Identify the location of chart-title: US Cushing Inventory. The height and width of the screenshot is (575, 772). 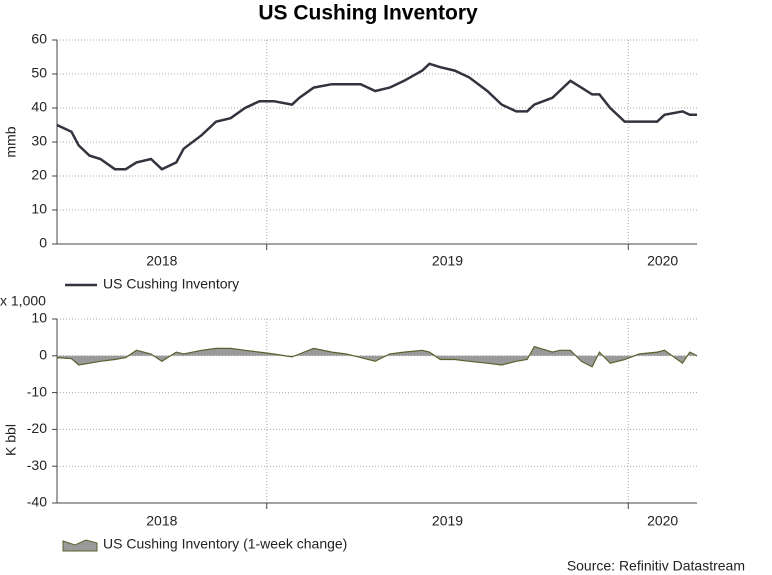
(368, 13).